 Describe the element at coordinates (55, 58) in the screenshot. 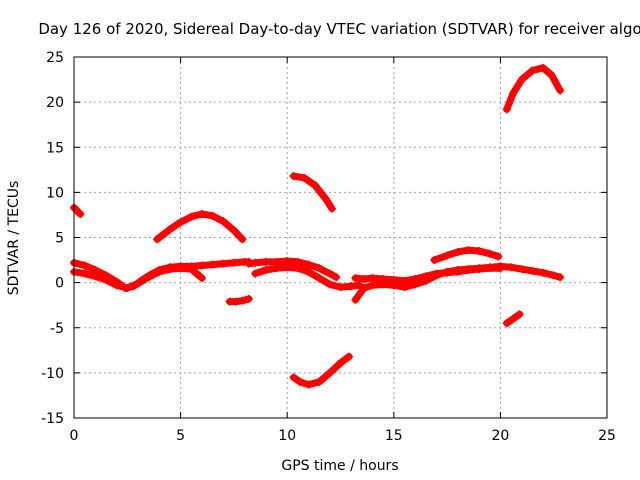

I see `y-tick-label: 25` at that location.